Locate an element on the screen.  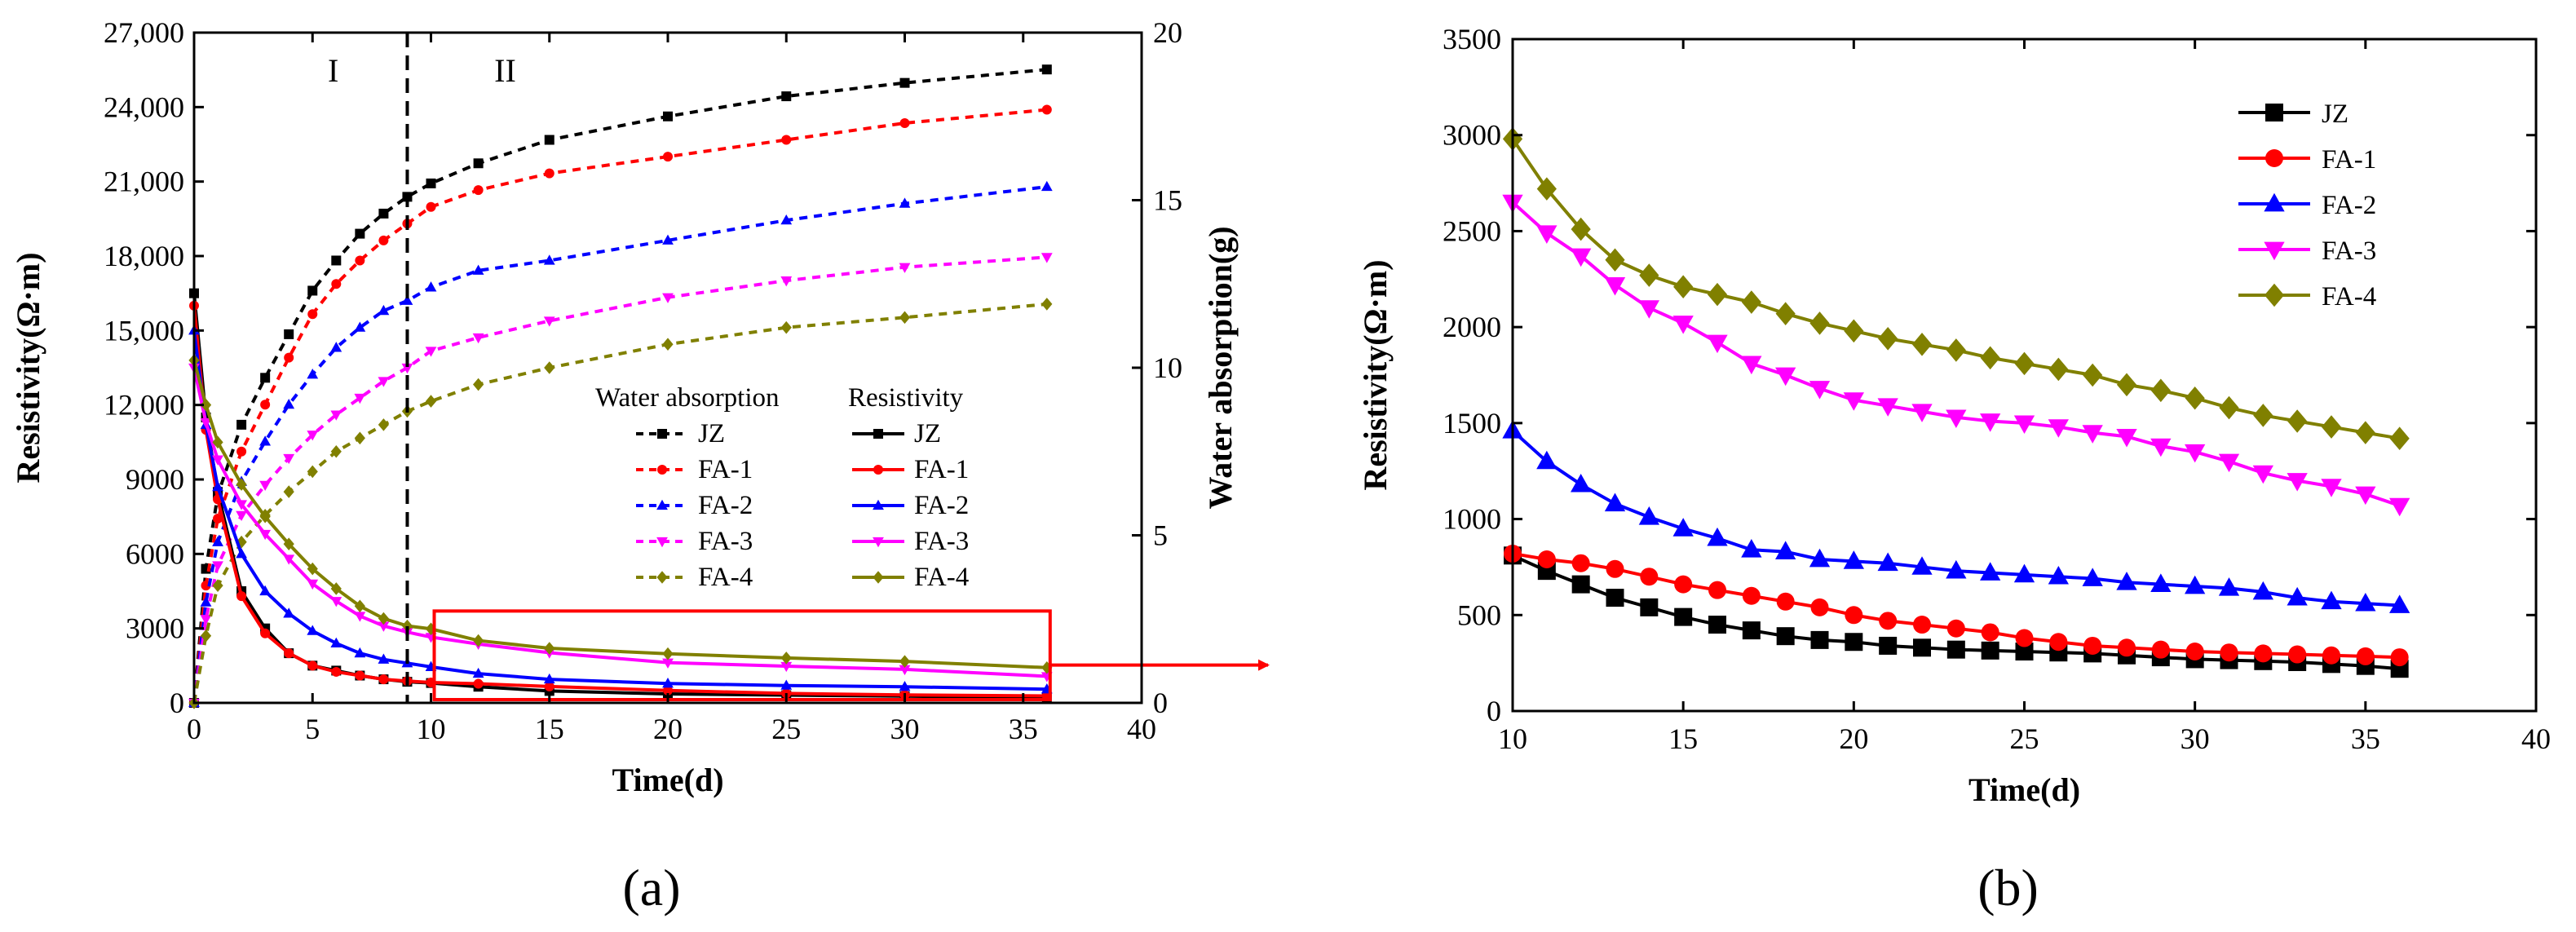
panel-a-x-tick-label: 5 is located at coordinates (312, 729).